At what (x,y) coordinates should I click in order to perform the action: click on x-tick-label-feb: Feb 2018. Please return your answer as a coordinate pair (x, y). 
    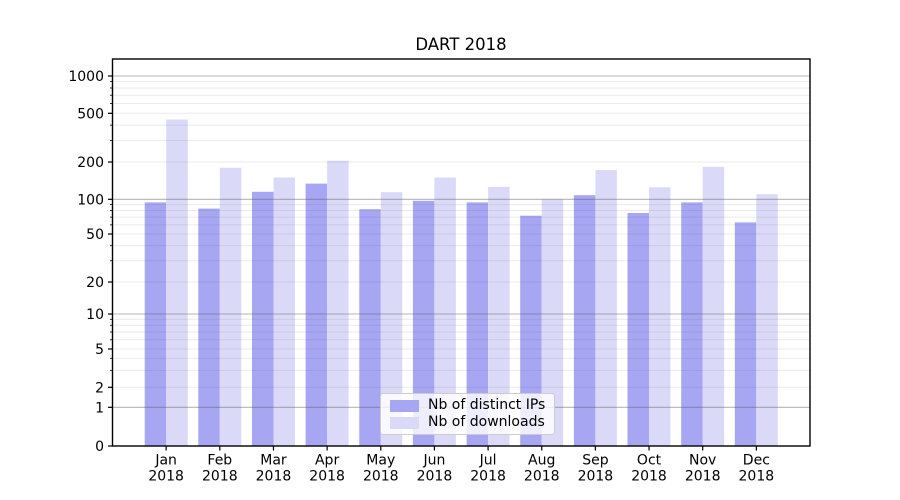
    Looking at the image, I should click on (220, 469).